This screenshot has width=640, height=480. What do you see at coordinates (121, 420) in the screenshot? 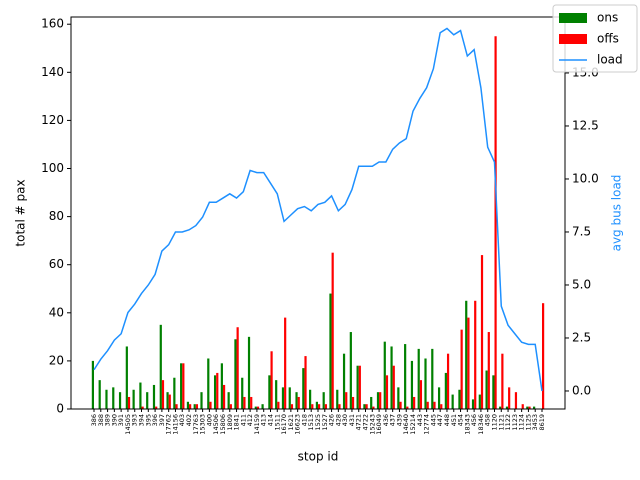
I see `x-tick-label: 391` at bounding box center [121, 420].